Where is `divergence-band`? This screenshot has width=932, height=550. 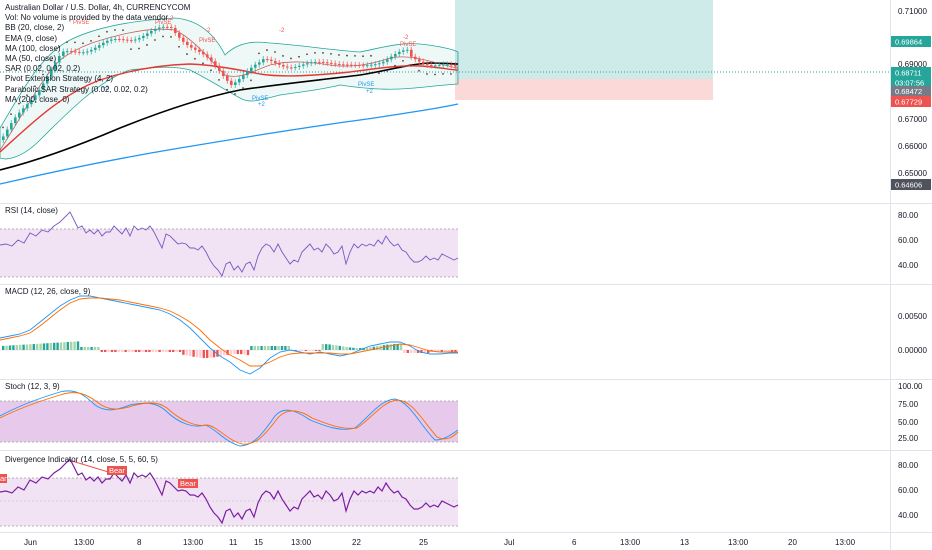 divergence-band is located at coordinates (229, 502).